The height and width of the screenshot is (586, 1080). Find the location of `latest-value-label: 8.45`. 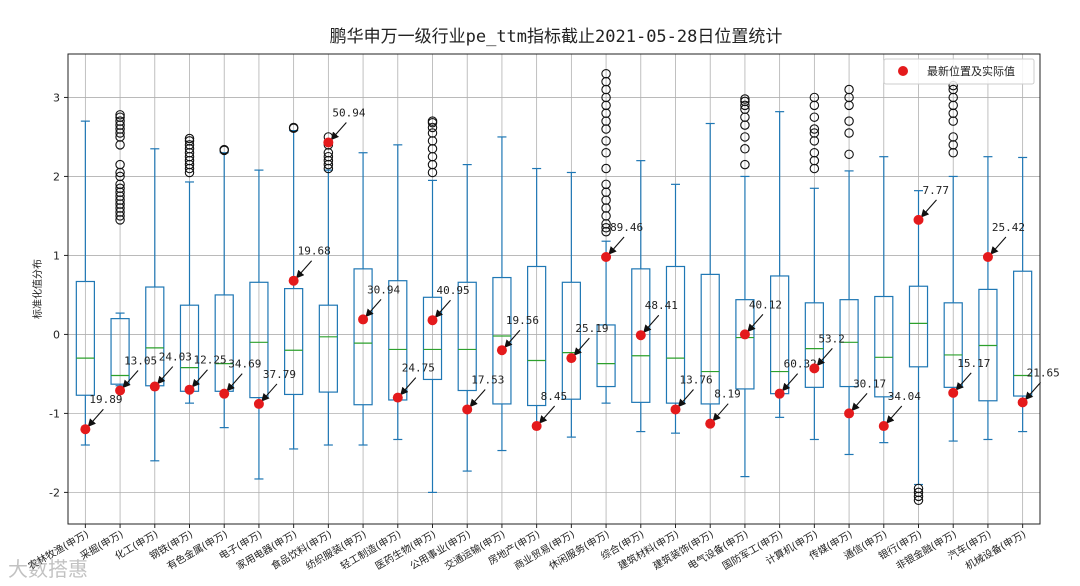

latest-value-label: 8.45 is located at coordinates (554, 396).